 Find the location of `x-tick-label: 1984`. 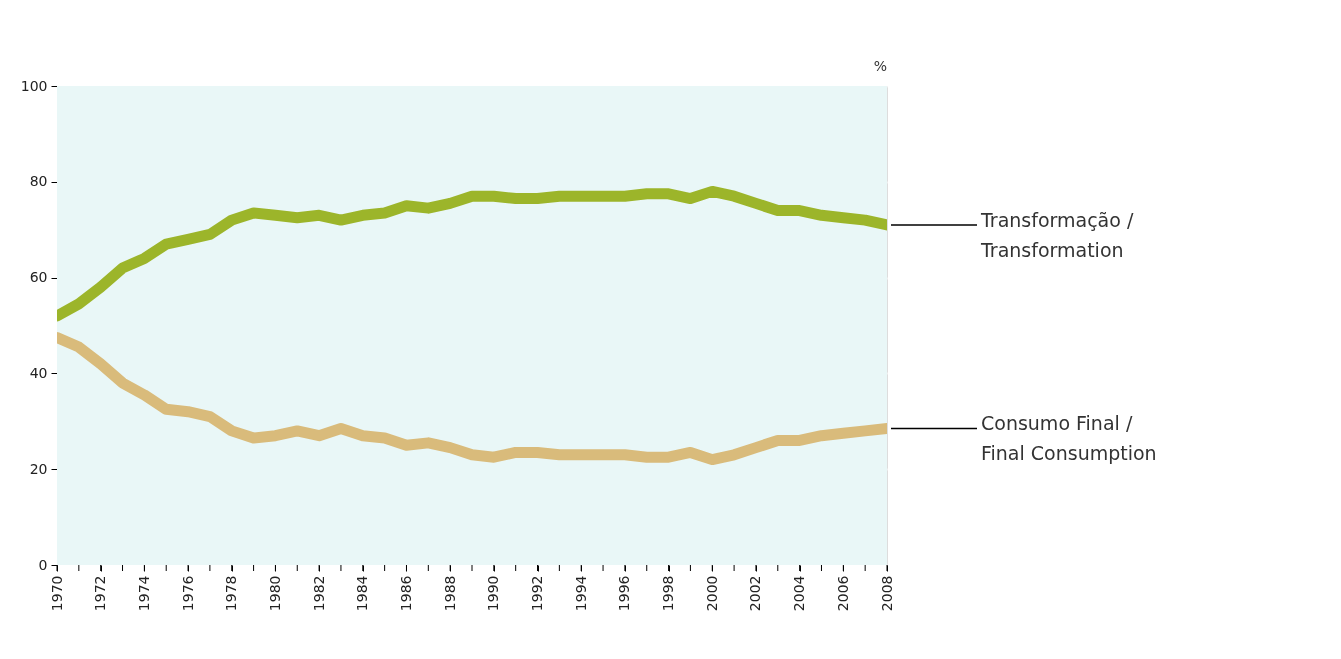

x-tick-label: 1984 is located at coordinates (362, 593).